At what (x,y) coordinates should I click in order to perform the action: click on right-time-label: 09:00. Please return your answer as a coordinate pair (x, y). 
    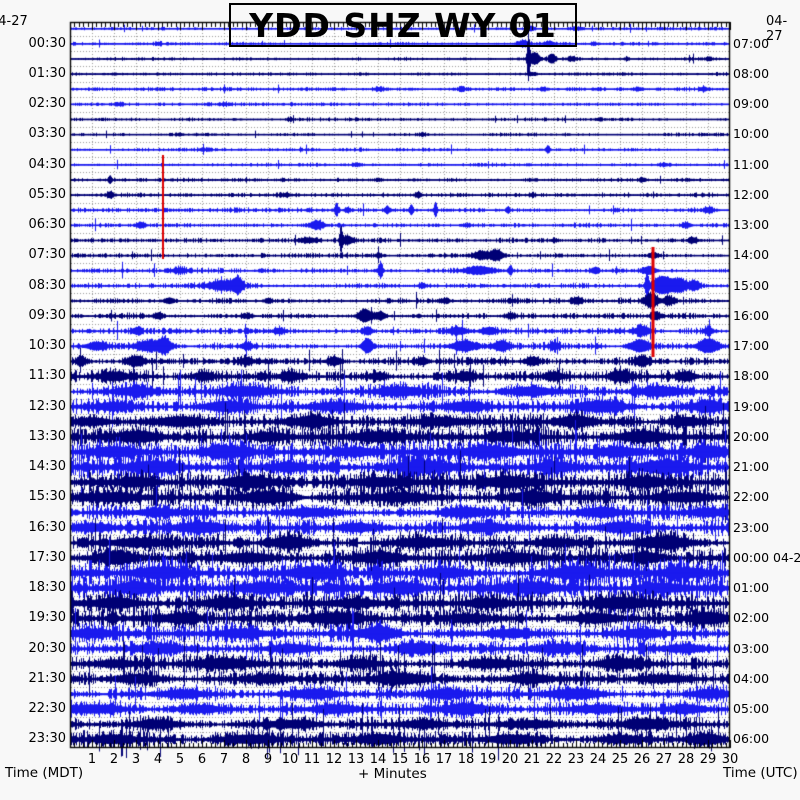
    Looking at the image, I should click on (751, 104).